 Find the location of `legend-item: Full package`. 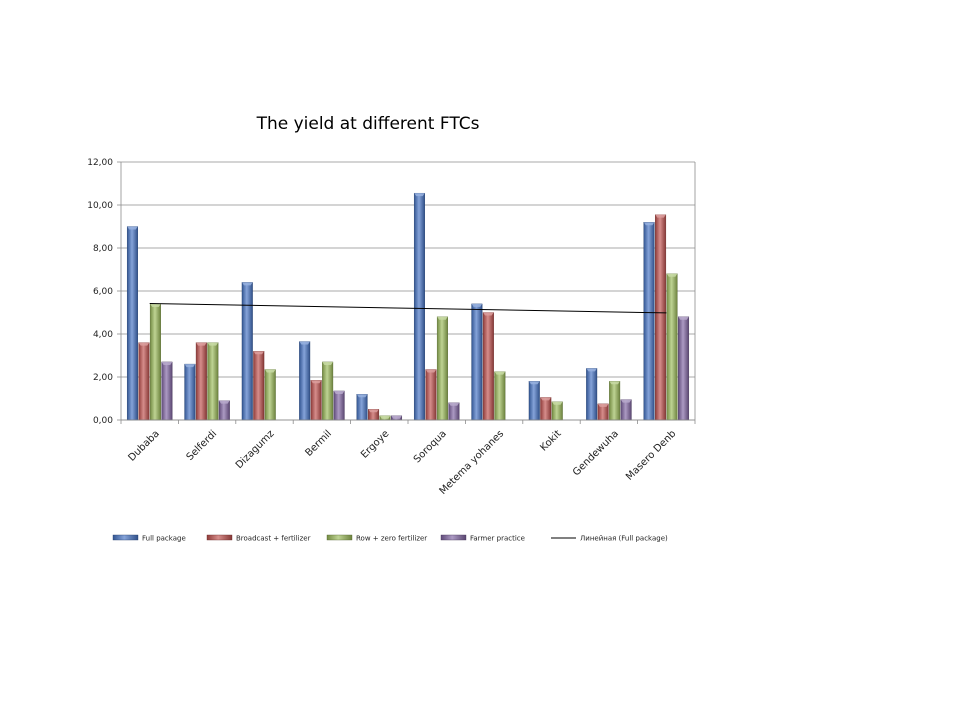

legend-item: Full package is located at coordinates (149, 538).